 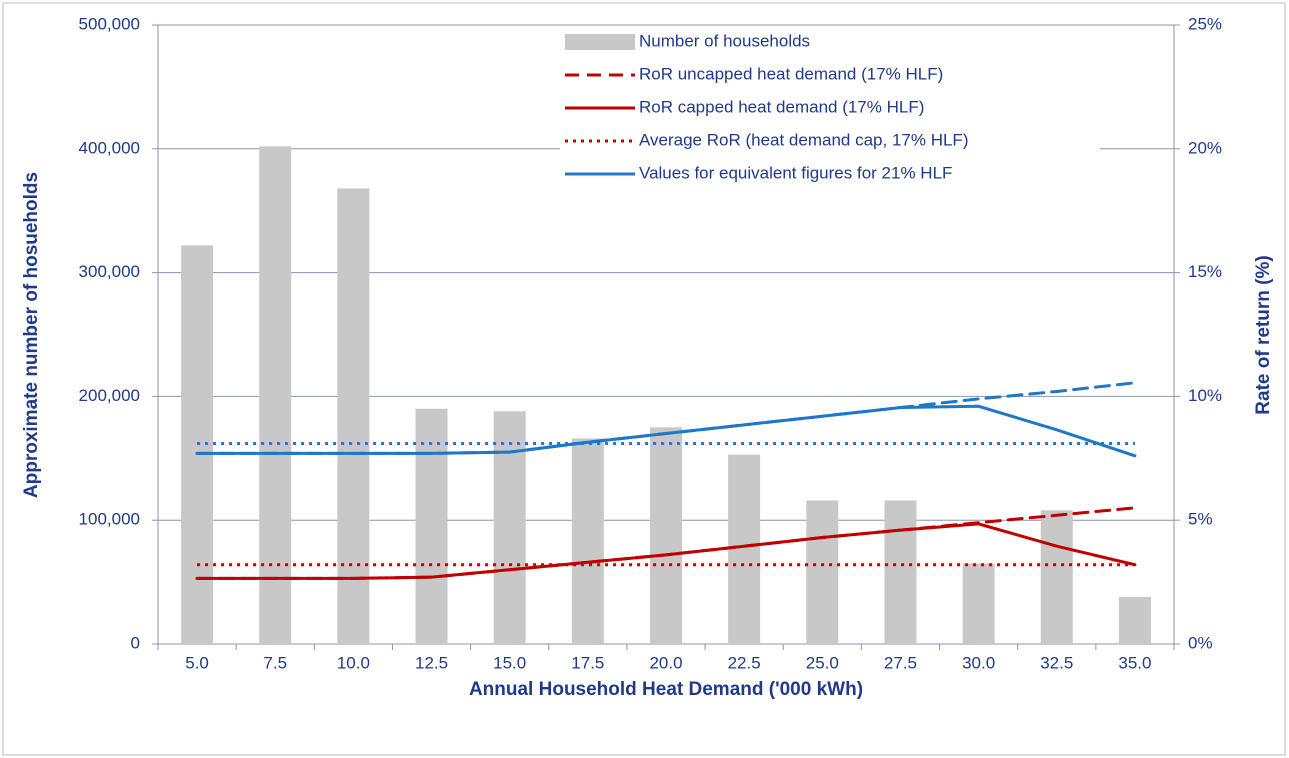 What do you see at coordinates (1200, 519) in the screenshot?
I see `y2-tick-label: 5%` at bounding box center [1200, 519].